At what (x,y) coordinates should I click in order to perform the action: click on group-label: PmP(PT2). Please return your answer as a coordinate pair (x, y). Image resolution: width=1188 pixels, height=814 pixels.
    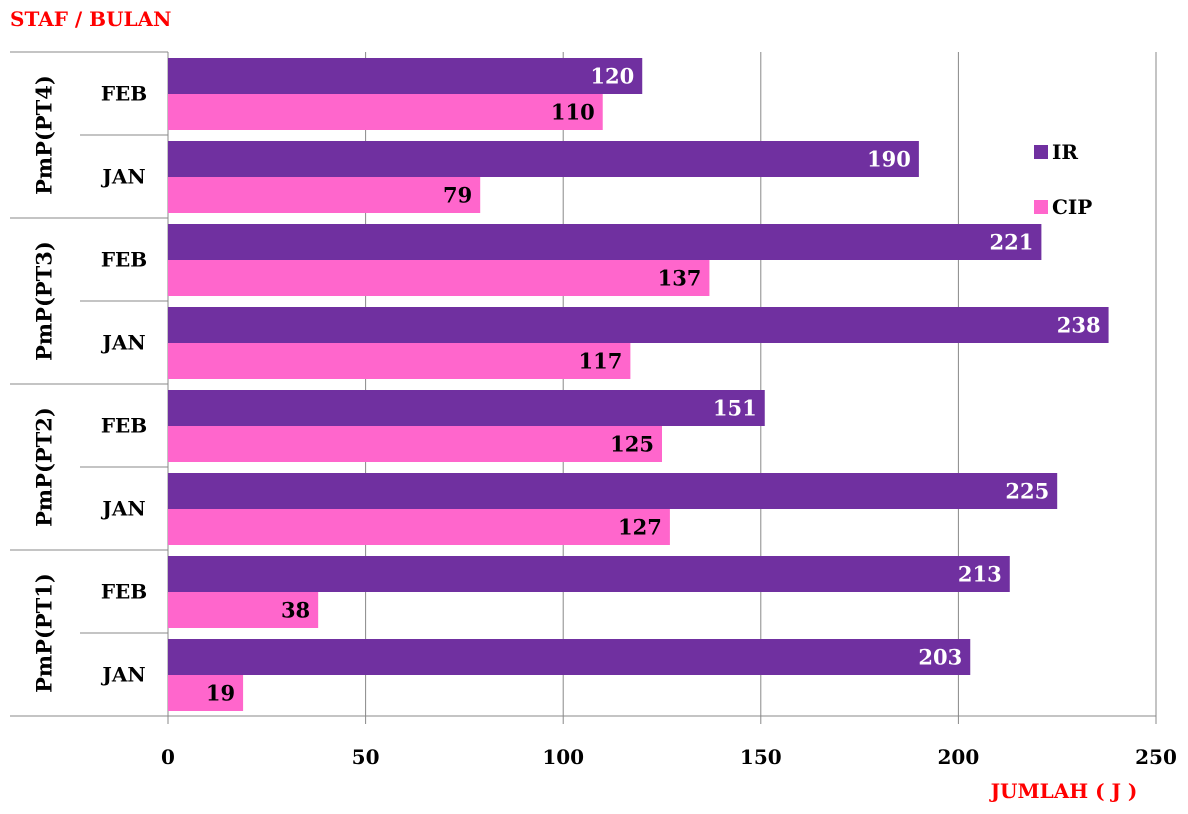
    Looking at the image, I should click on (44, 467).